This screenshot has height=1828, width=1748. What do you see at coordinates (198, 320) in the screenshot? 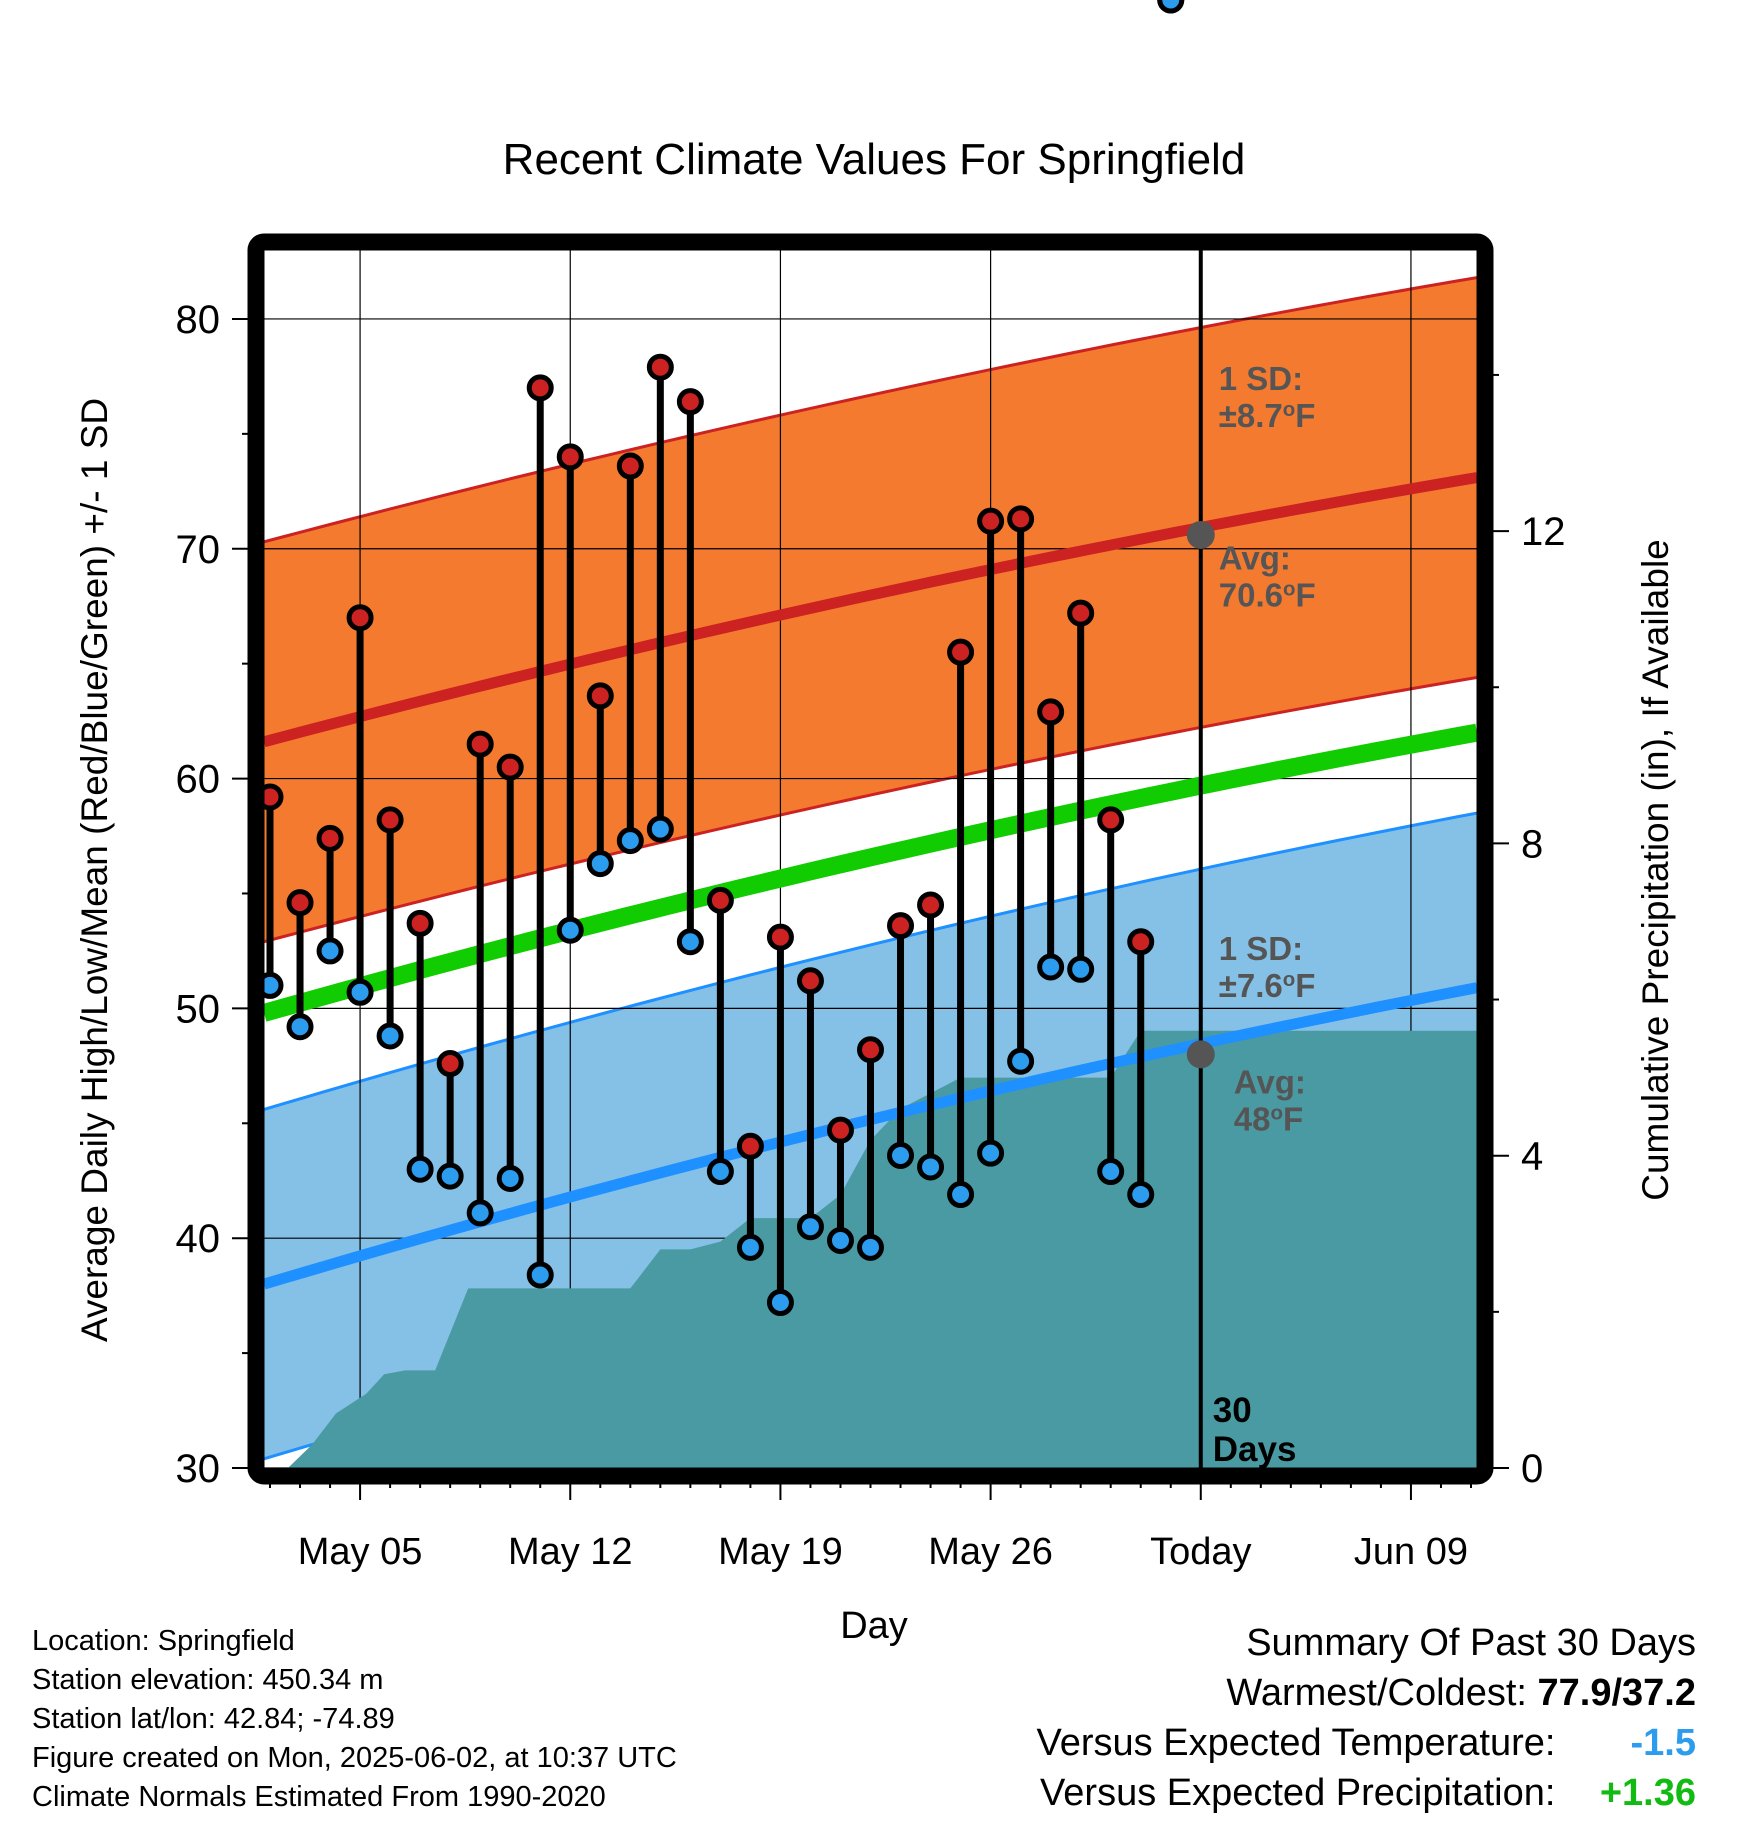
I see `y-tick-label-5: 80` at bounding box center [198, 320].